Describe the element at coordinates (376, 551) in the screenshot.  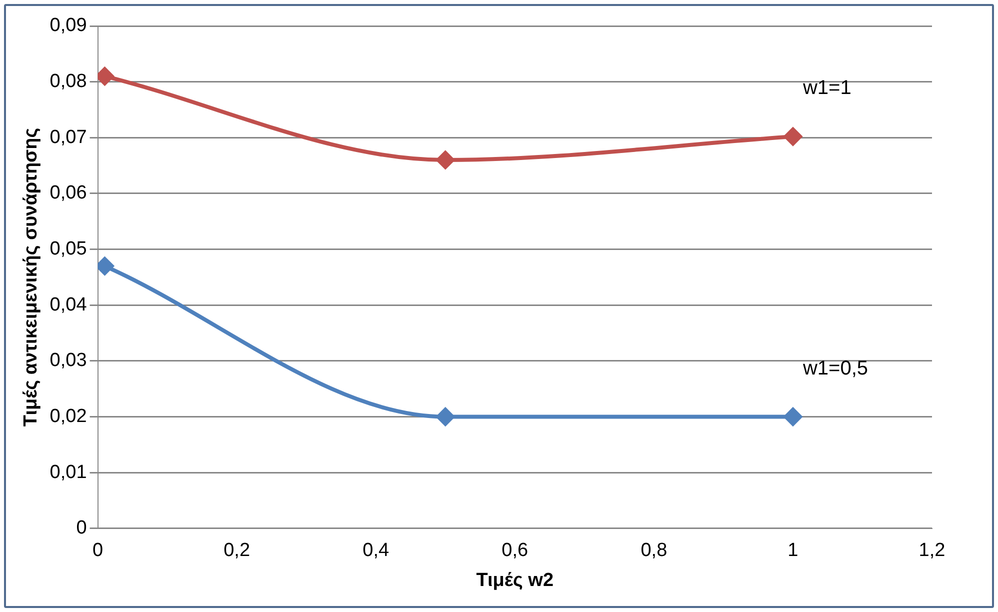
I see `x-tick-label: 0,4` at that location.